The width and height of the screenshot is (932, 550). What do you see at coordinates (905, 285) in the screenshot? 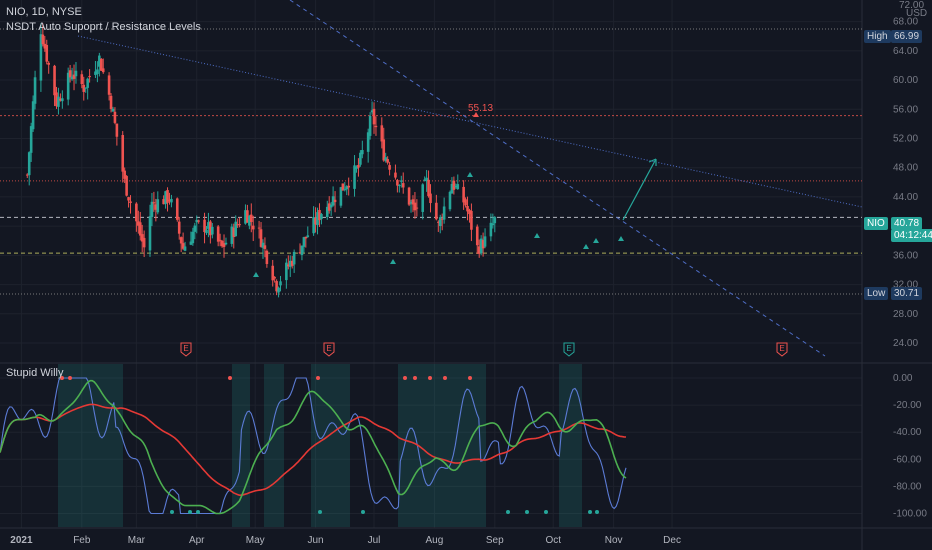
I see `price-tick-label: 32.00` at bounding box center [905, 285].